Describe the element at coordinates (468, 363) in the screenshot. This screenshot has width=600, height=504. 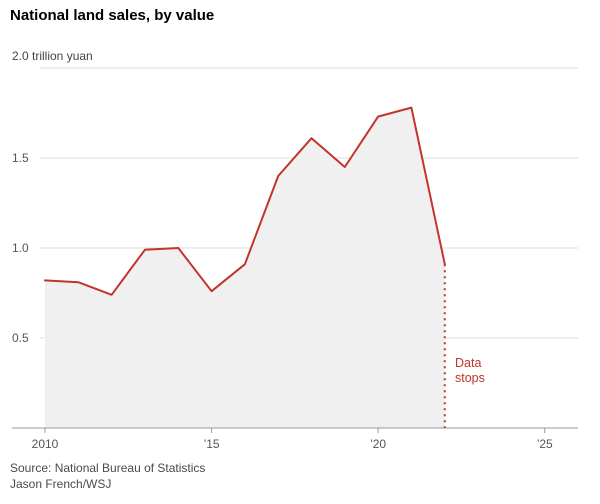
I see `annotation-line-1: Data` at that location.